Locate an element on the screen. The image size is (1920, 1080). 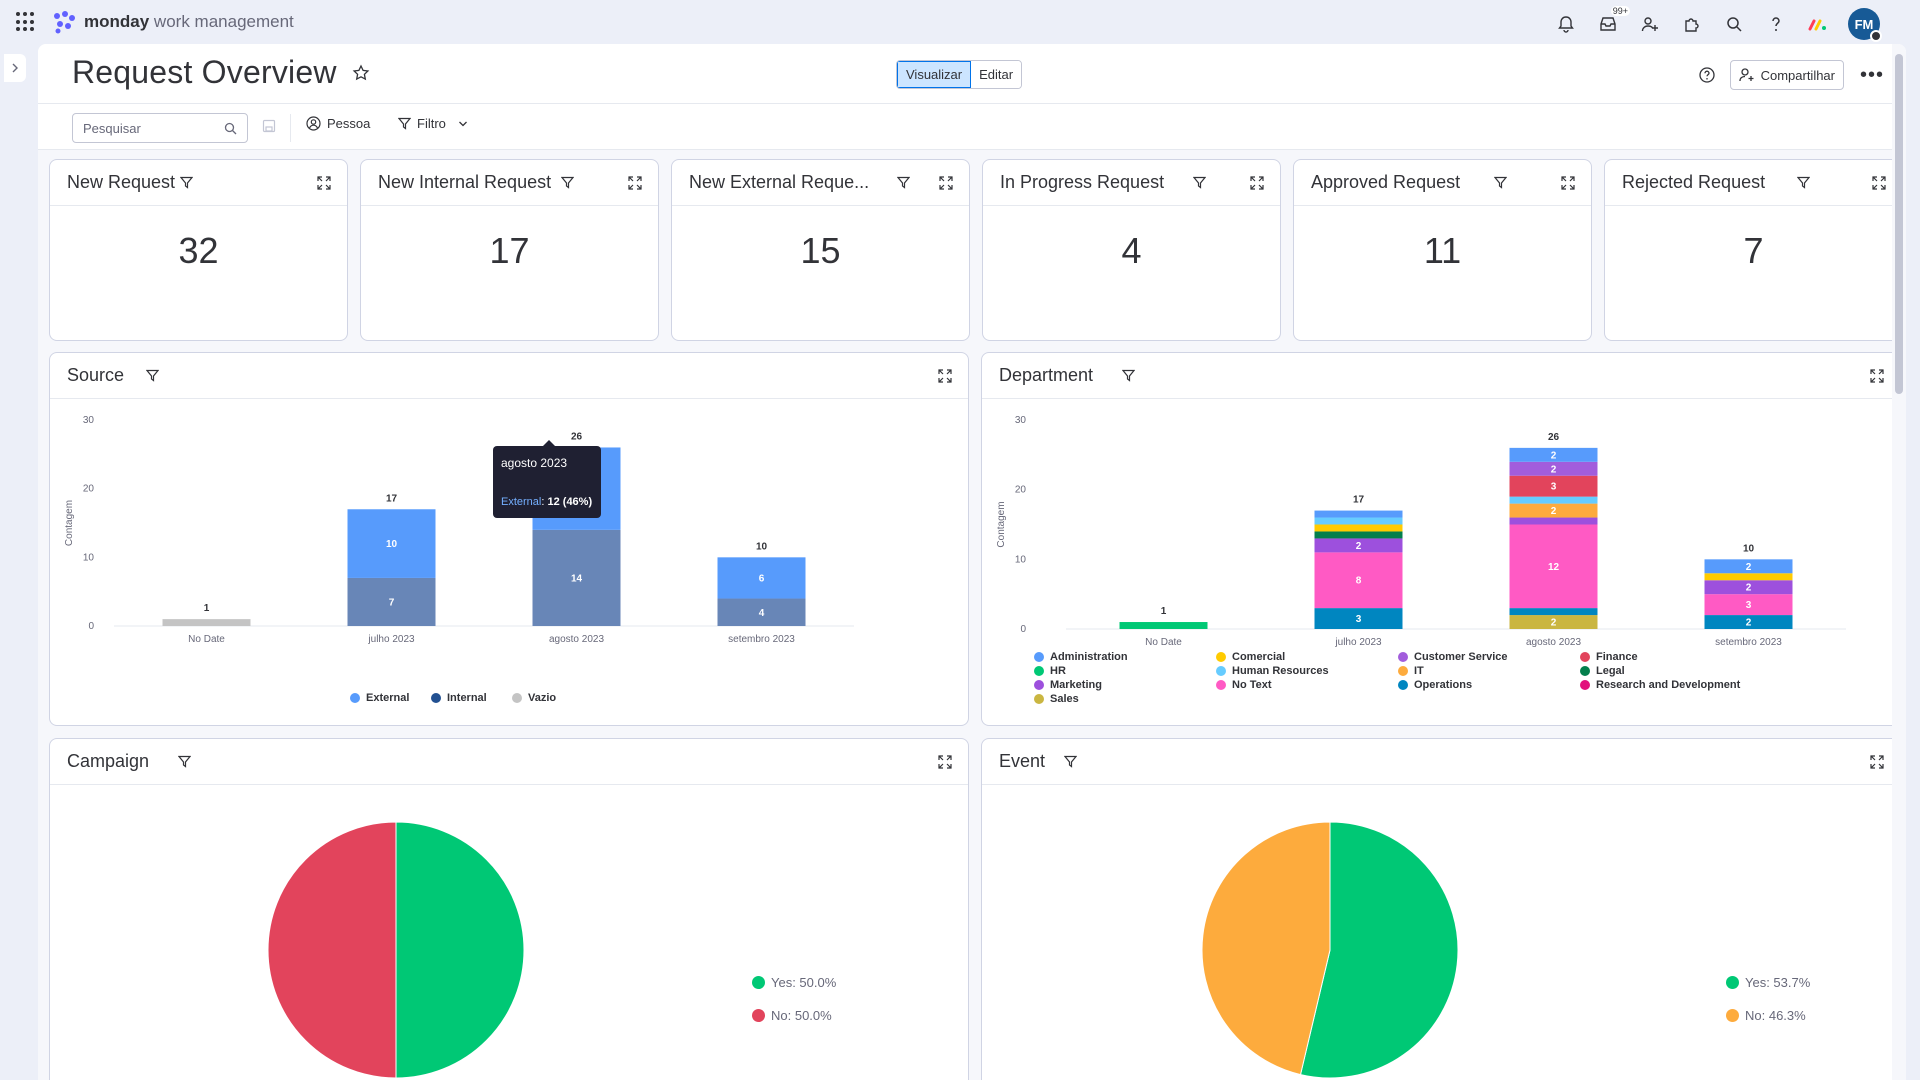
legend-item: Vazio is located at coordinates (534, 698).